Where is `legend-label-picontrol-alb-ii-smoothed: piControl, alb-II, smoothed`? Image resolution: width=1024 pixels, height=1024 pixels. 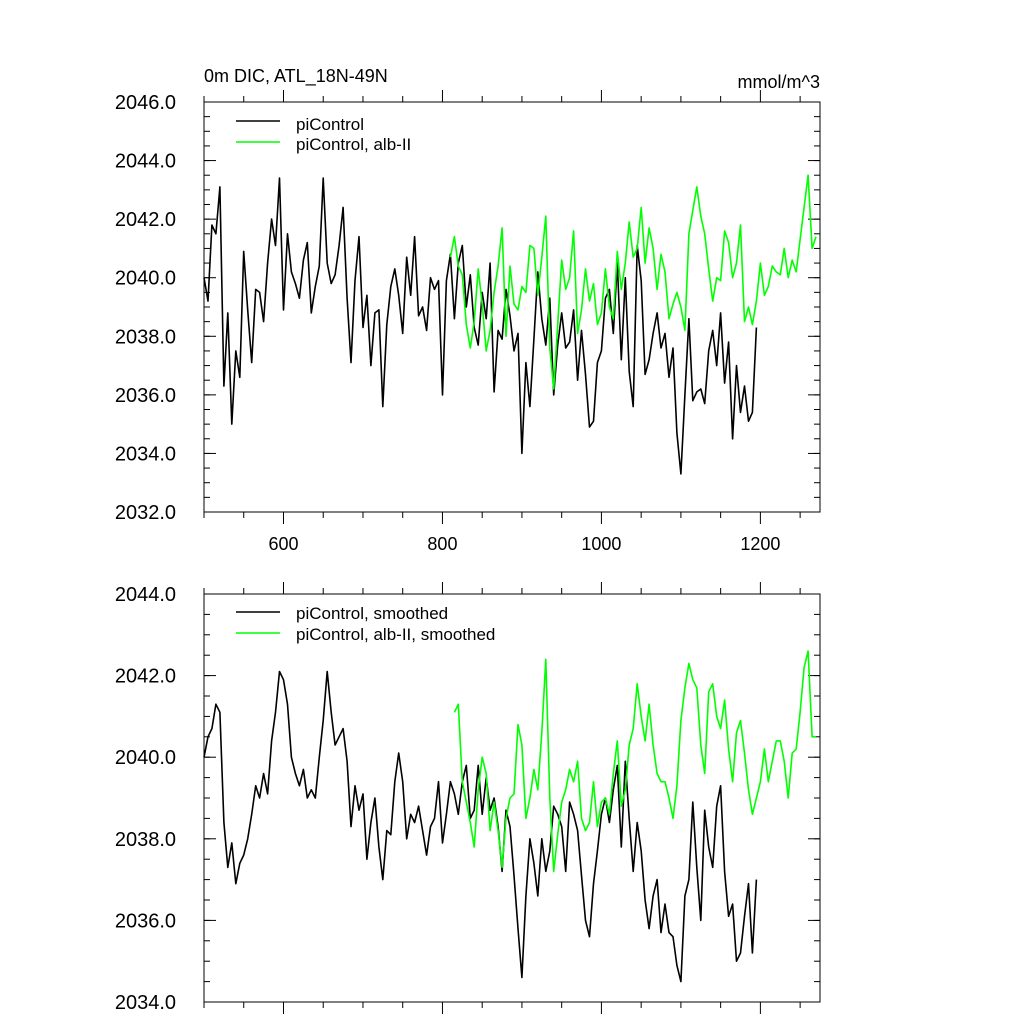 legend-label-picontrol-alb-ii-smoothed: piControl, alb-II, smoothed is located at coordinates (395, 634).